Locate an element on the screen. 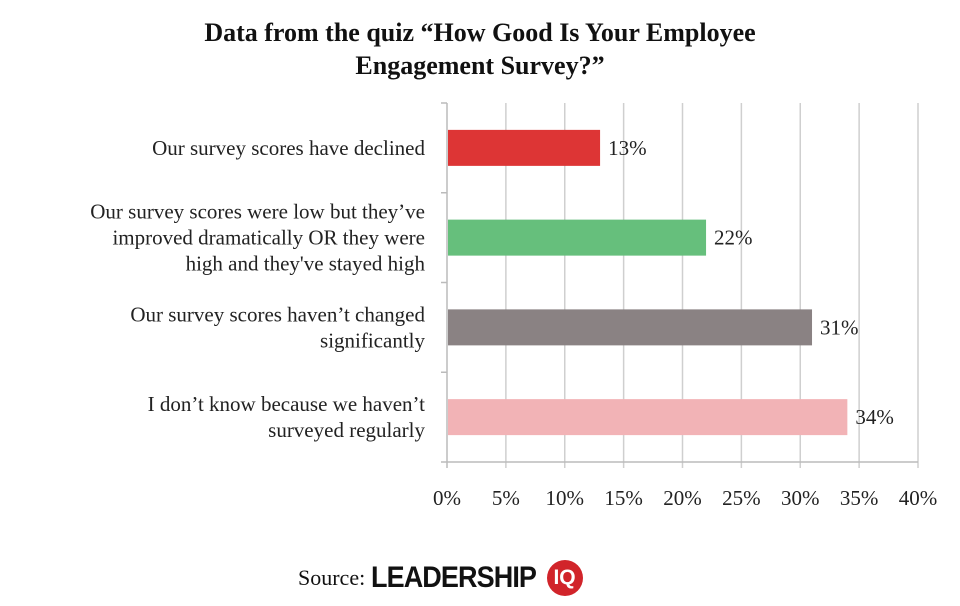 This screenshot has width=960, height=606. x-tick-label: 15% is located at coordinates (623, 498).